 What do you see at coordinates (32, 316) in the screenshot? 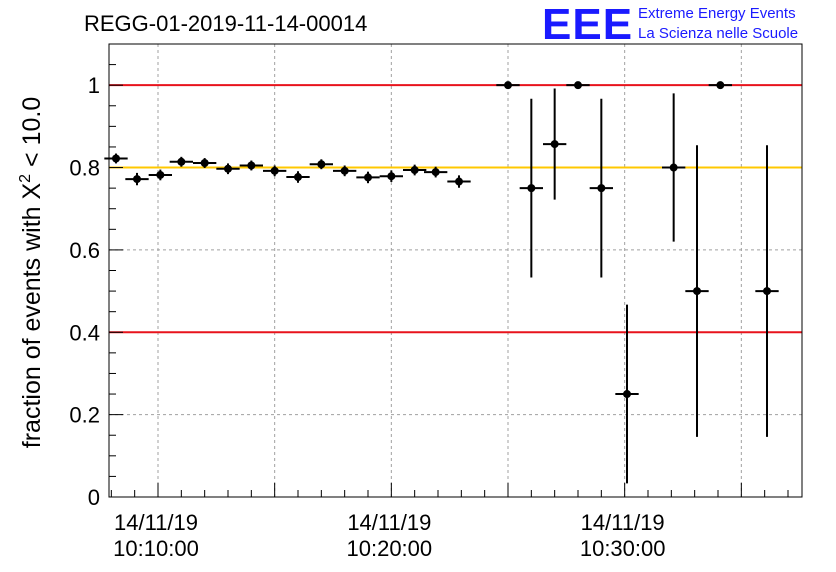
I see `y-axis-title-main: fraction of events with X` at bounding box center [32, 316].